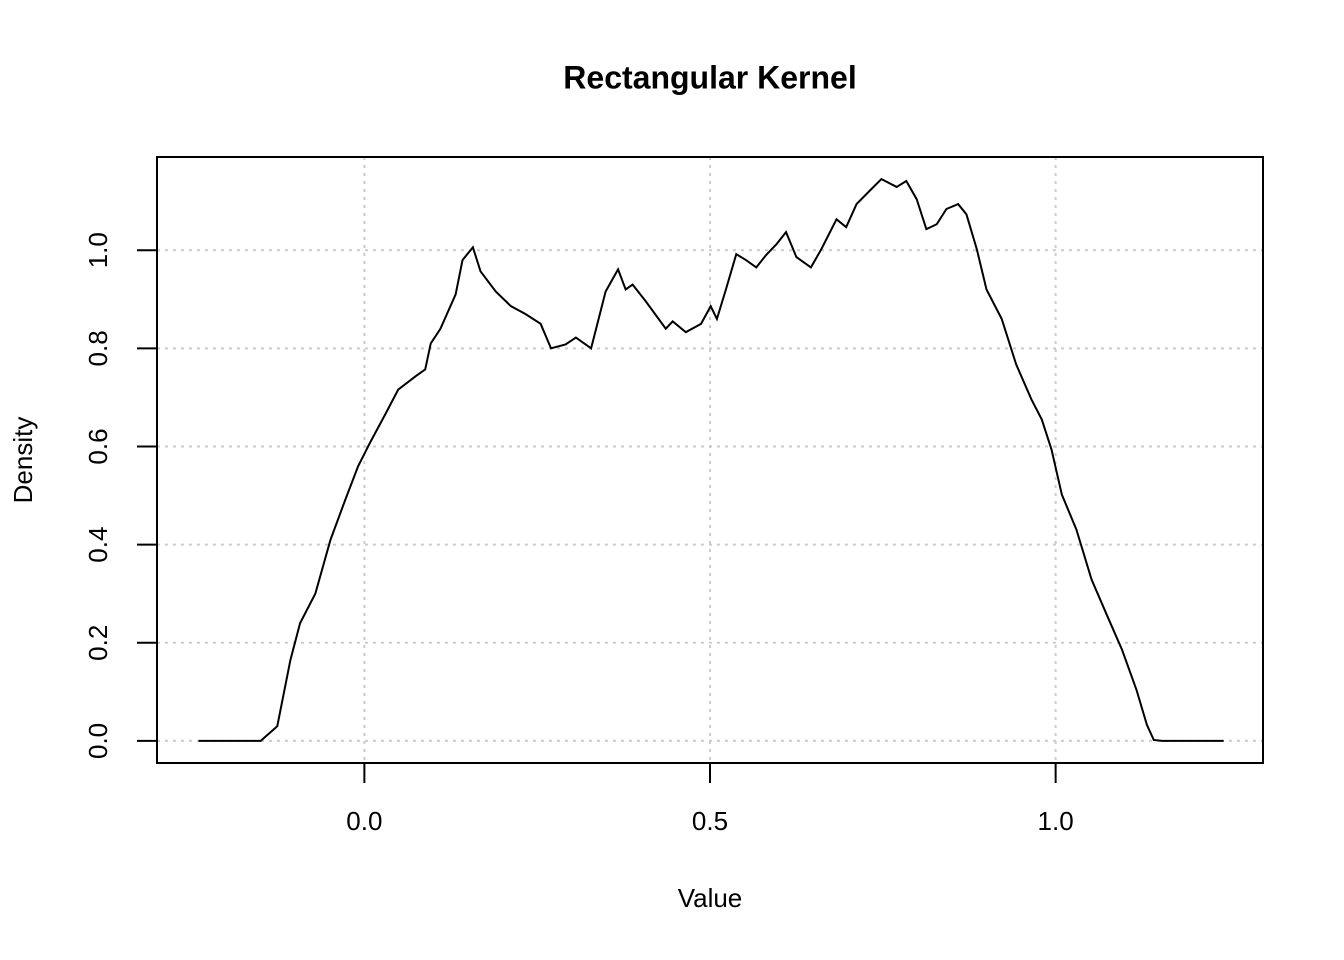  Describe the element at coordinates (709, 77) in the screenshot. I see `chart-title: Rectangular Kernel` at that location.